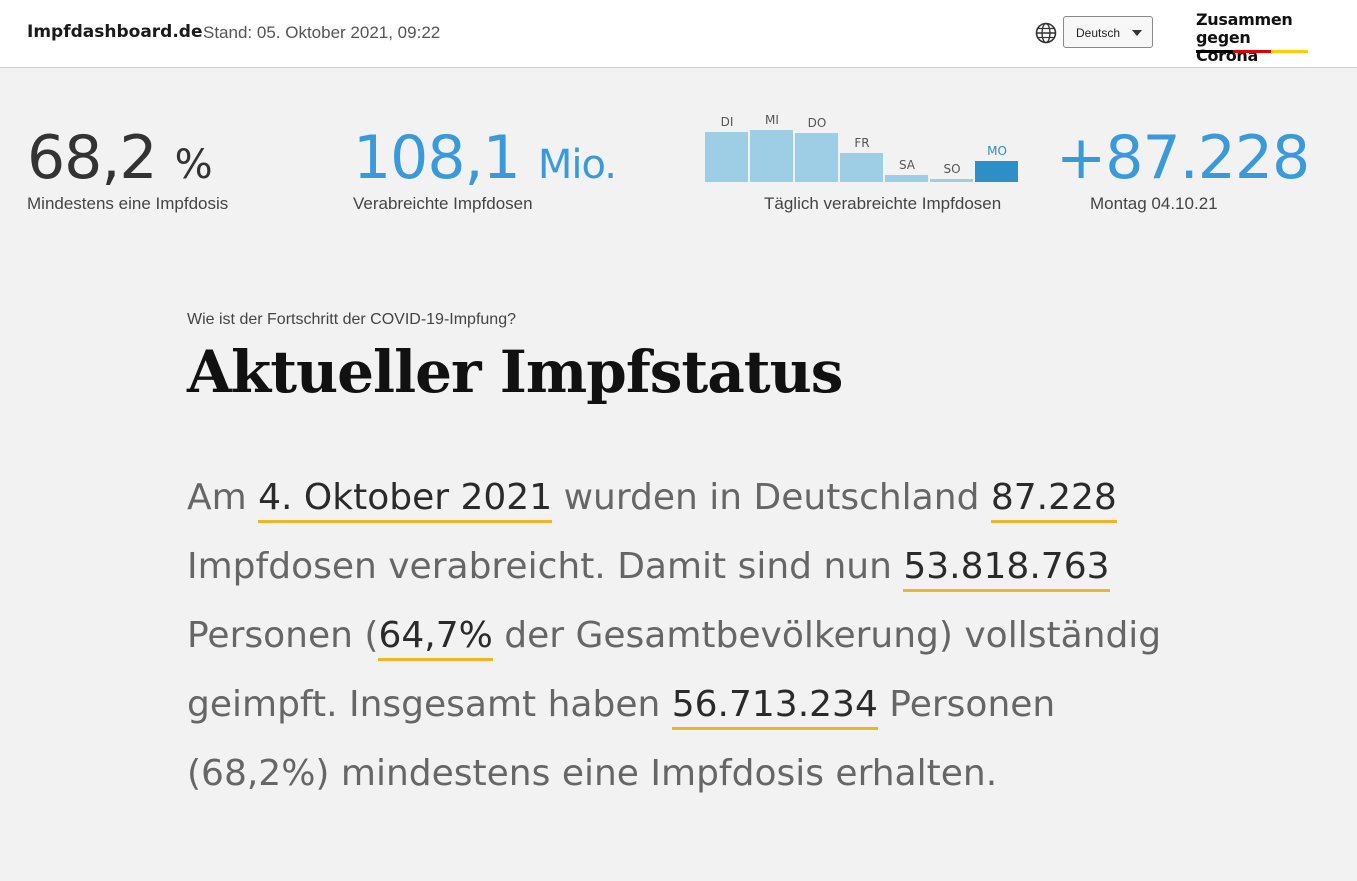 Image resolution: width=1357 pixels, height=881 pixels. Describe the element at coordinates (772, 120) in the screenshot. I see `chart-day-label: MI` at that location.